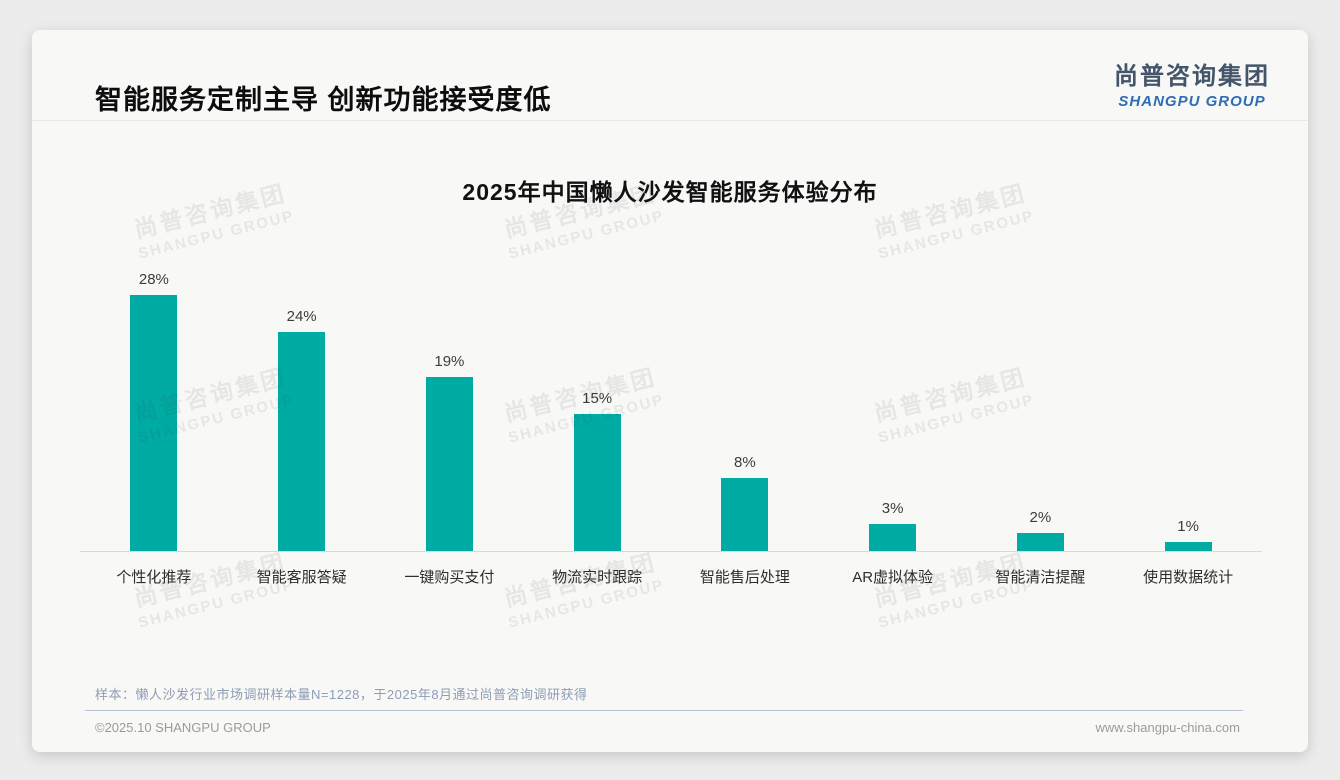 The height and width of the screenshot is (780, 1340). Describe the element at coordinates (597, 398) in the screenshot. I see `bar-value-label: 15%` at that location.